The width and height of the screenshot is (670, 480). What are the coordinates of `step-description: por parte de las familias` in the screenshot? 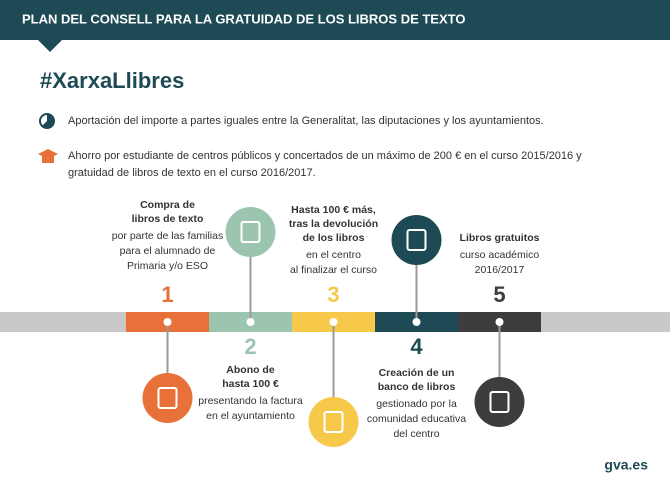 It's located at (167, 236).